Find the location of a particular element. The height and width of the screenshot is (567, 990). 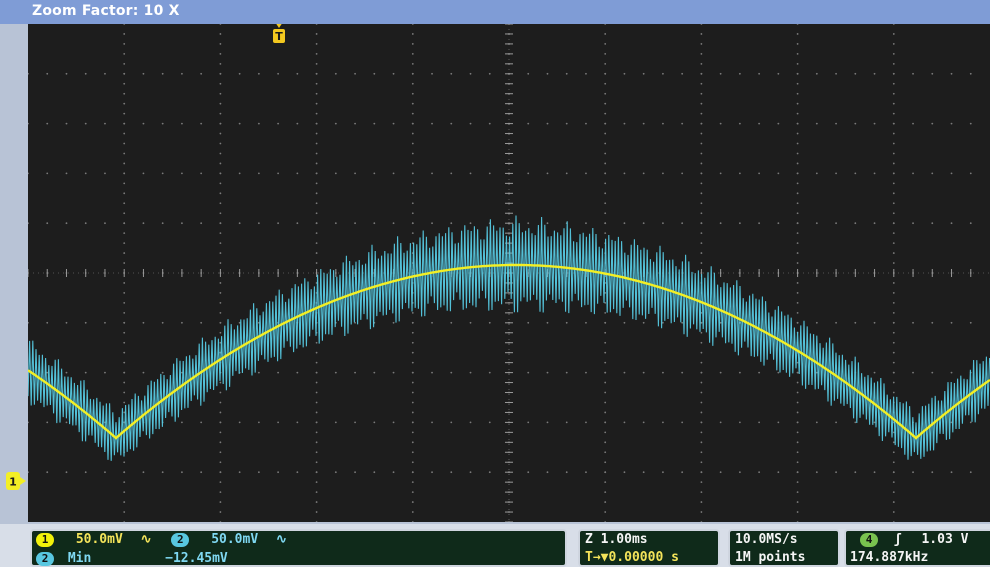

horizontal-zoom-readout: Z 1.00ms T→▼0.00000 s is located at coordinates (649, 548).